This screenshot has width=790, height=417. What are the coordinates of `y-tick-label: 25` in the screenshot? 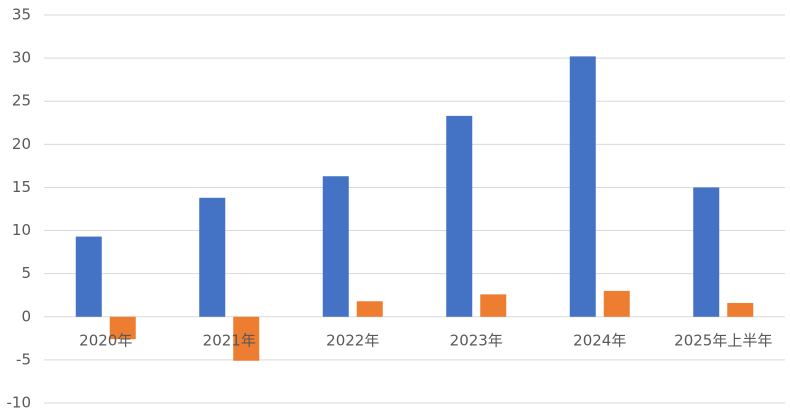 It's located at (21, 101).